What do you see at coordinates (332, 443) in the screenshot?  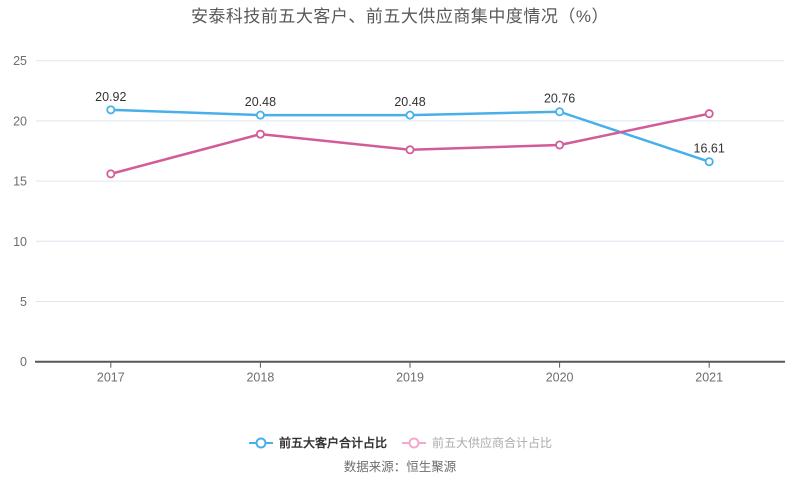 I see `legend-label-customers: 前五大客户合计占比` at bounding box center [332, 443].